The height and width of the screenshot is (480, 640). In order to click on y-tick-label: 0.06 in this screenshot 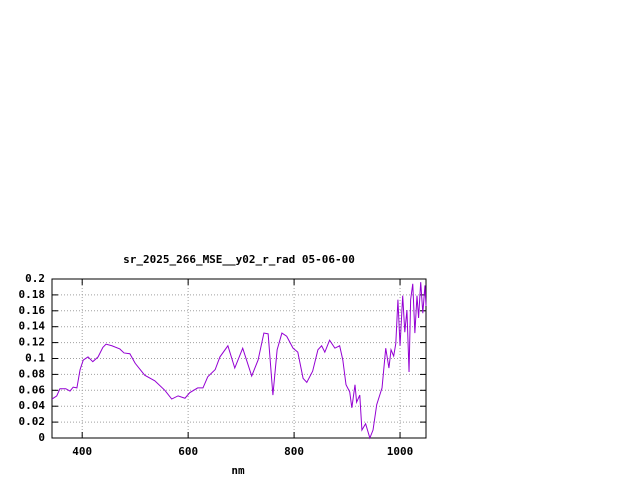, I will do `click(32, 389)`.